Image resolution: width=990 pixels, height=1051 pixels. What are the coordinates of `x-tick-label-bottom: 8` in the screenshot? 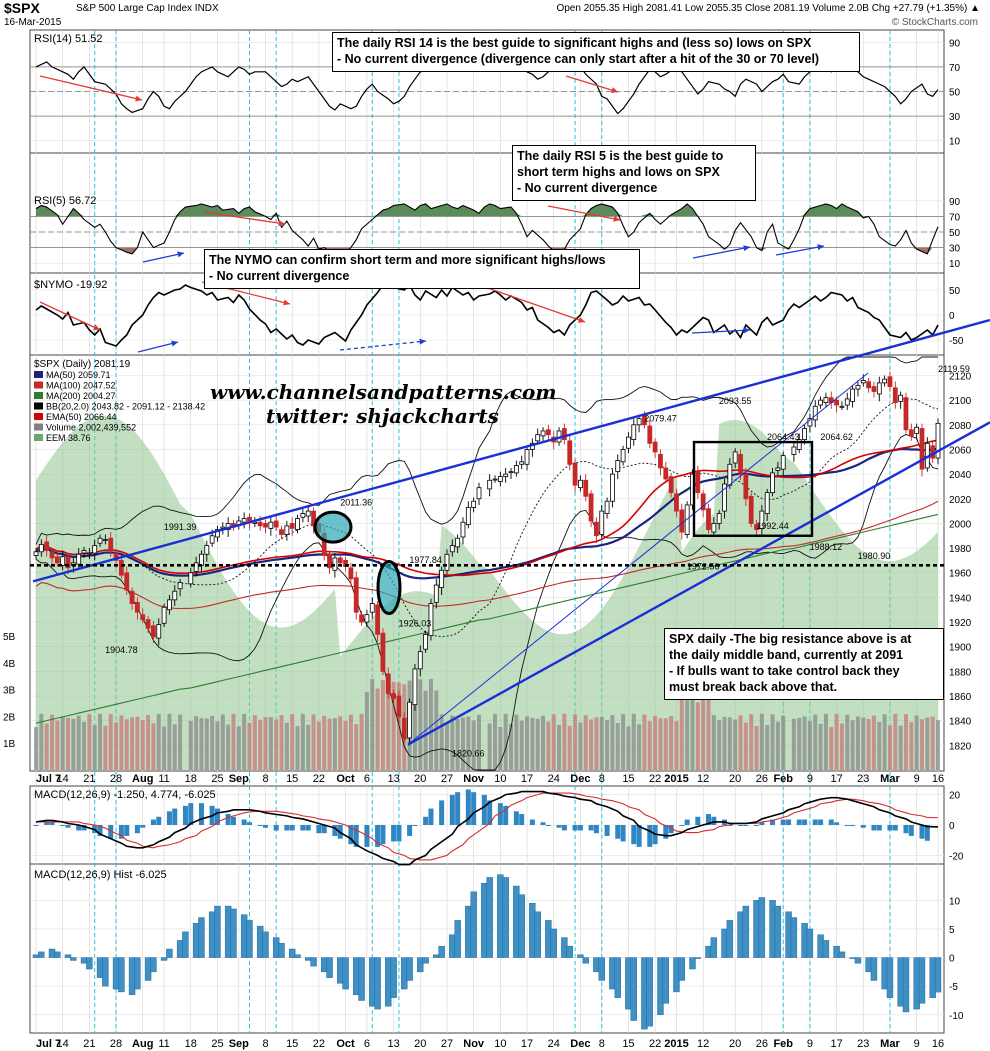 It's located at (602, 1044).